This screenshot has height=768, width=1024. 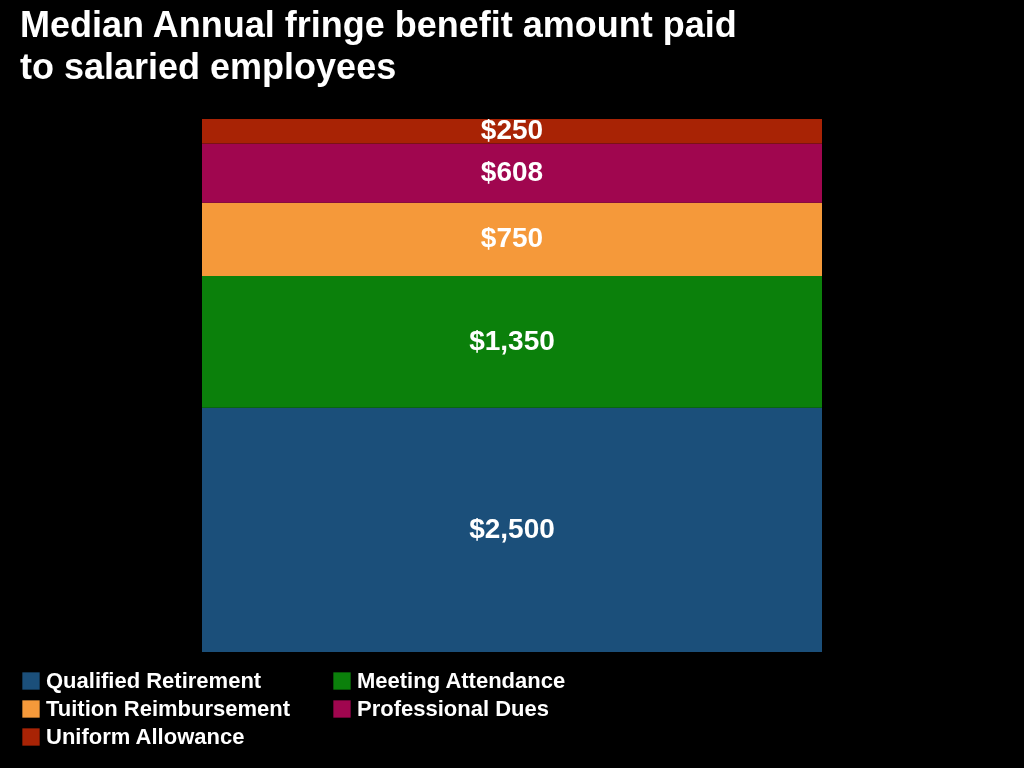 I want to click on data-label: $250, so click(x=512, y=130).